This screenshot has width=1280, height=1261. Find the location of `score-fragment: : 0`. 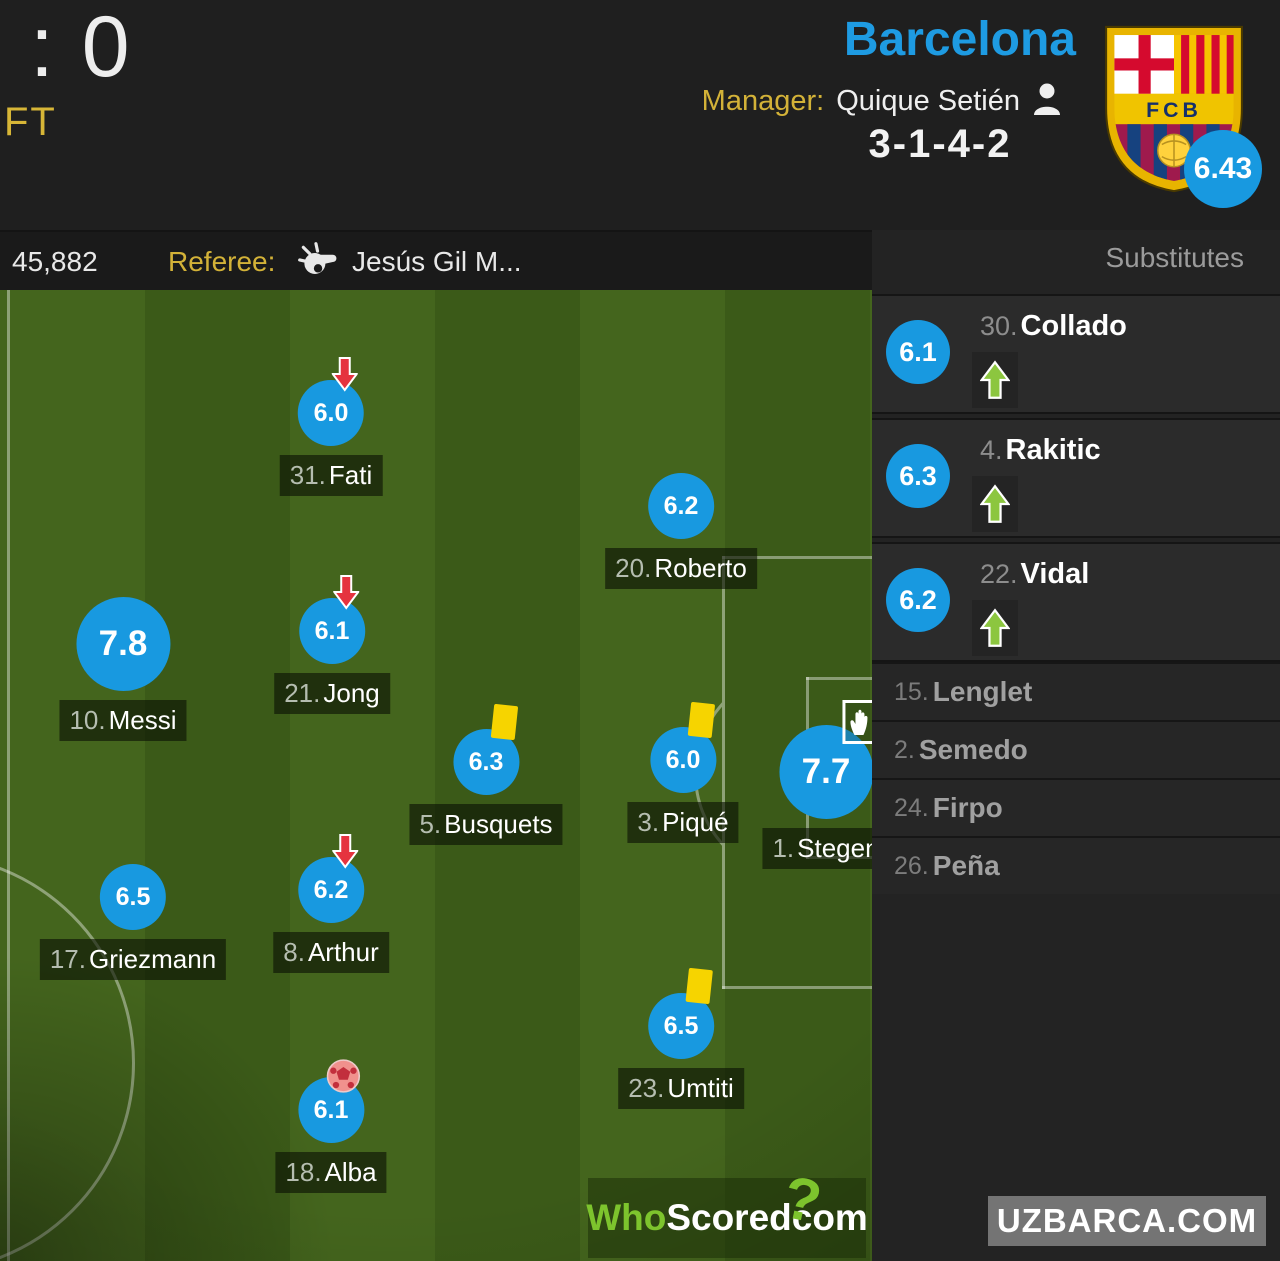

score-fragment: : 0 is located at coordinates (81, 47).